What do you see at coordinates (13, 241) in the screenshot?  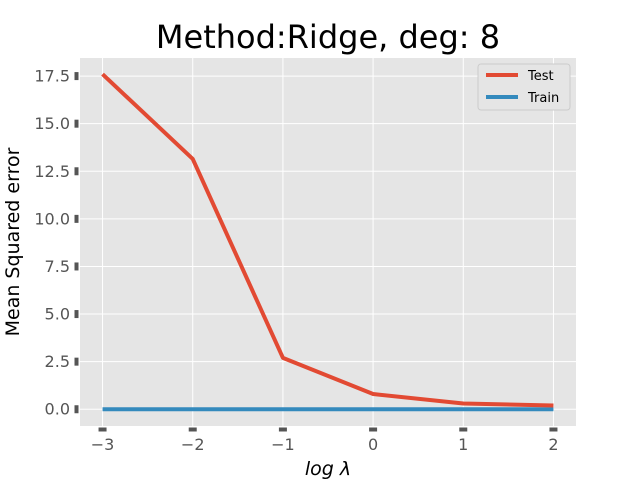 I see `y-axis-label: Mean Squared error` at bounding box center [13, 241].